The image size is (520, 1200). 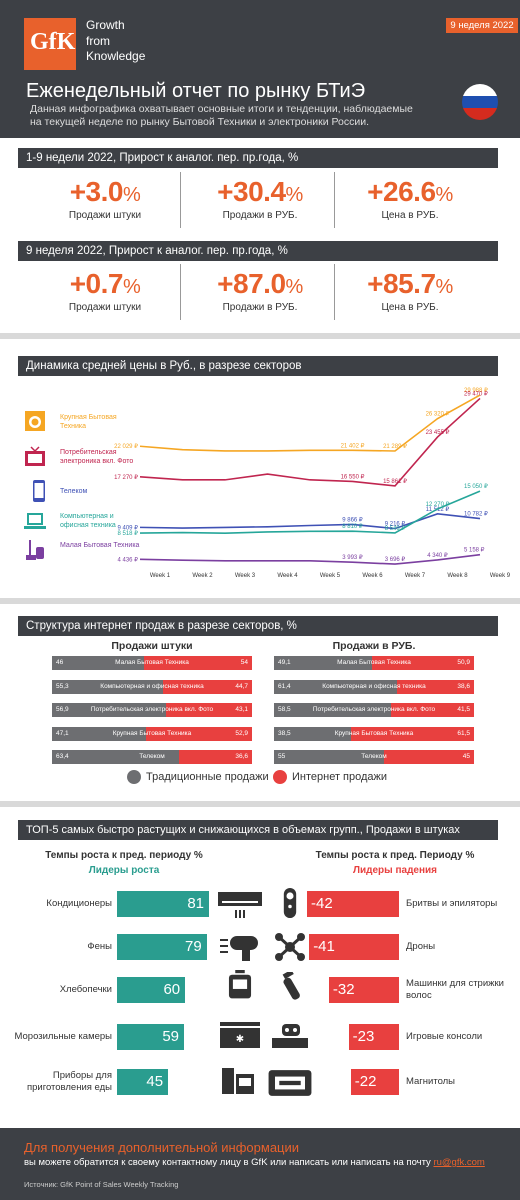 I want to click on fall-bar: -23, so click(x=373, y=1037).